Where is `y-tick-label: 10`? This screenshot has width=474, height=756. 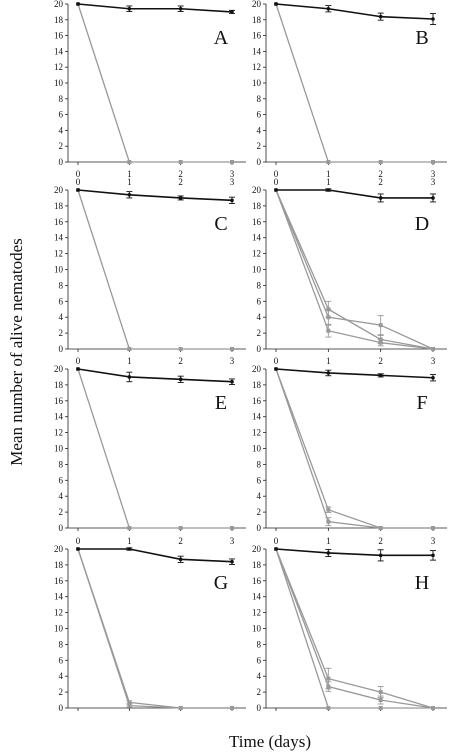 y-tick-label: 10 is located at coordinates (257, 270).